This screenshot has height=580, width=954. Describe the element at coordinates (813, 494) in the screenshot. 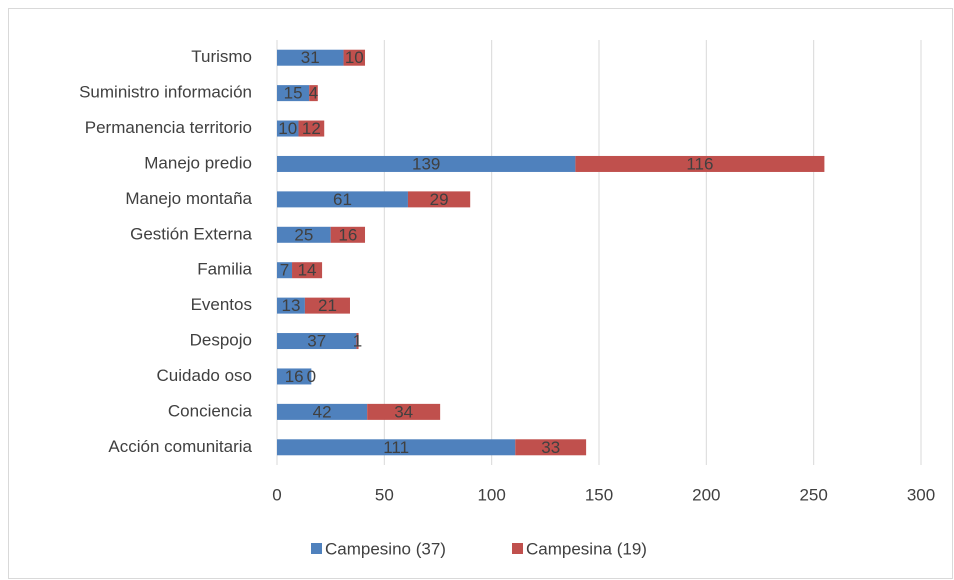

I see `x-tick-label: 250` at that location.